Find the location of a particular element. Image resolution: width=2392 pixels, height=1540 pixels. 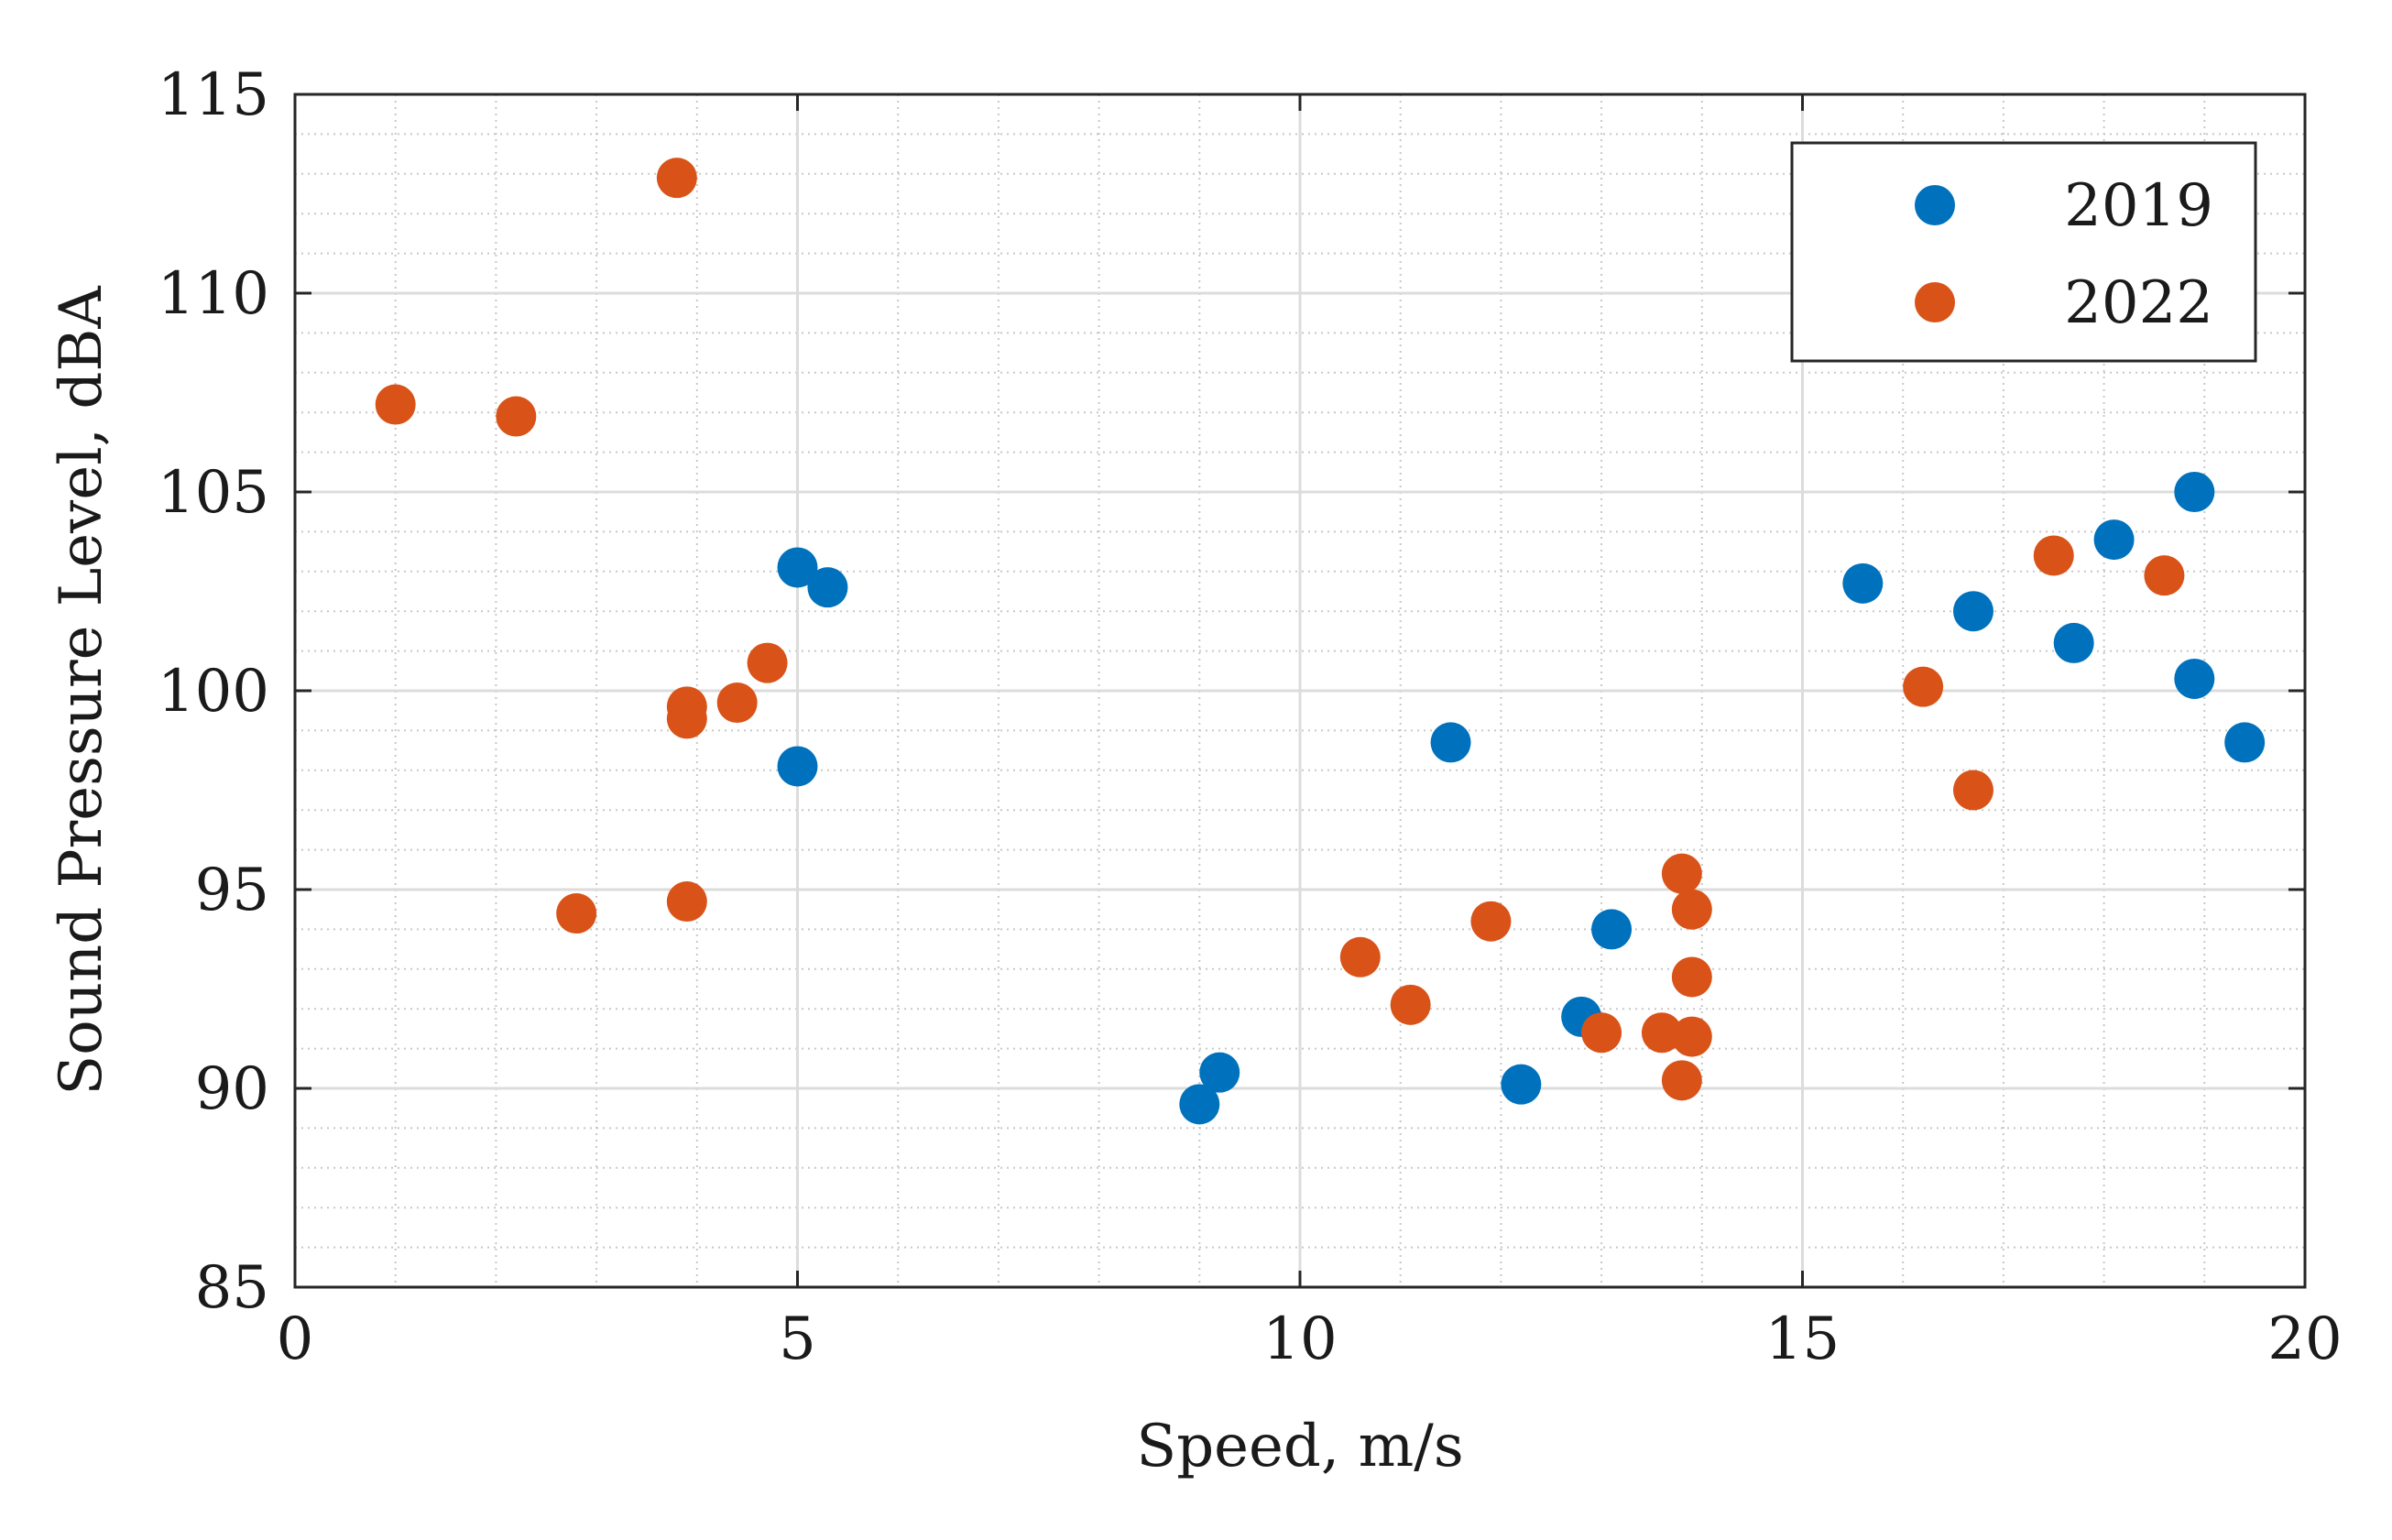

x-tick-label: 10 is located at coordinates (1299, 1339).